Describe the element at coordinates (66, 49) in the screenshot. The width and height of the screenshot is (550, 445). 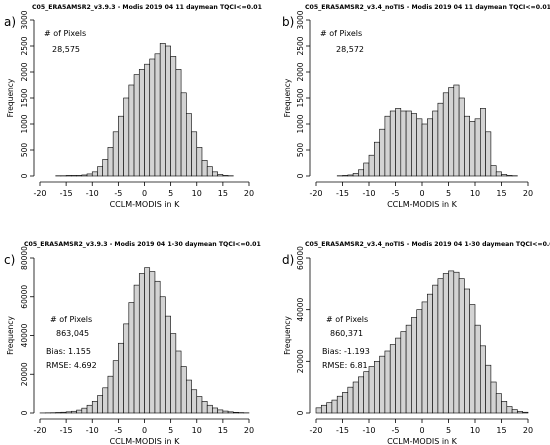
I see `chart-annotation: 28,575` at that location.